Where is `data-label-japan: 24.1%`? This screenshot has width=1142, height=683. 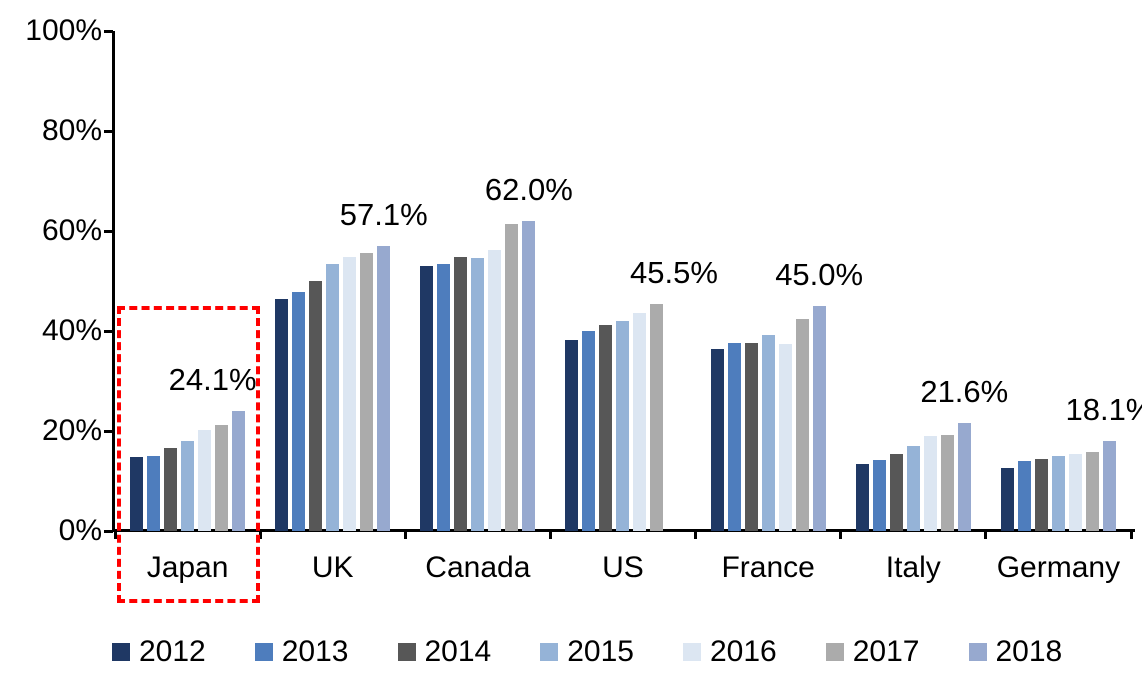
data-label-japan: 24.1% is located at coordinates (212, 379).